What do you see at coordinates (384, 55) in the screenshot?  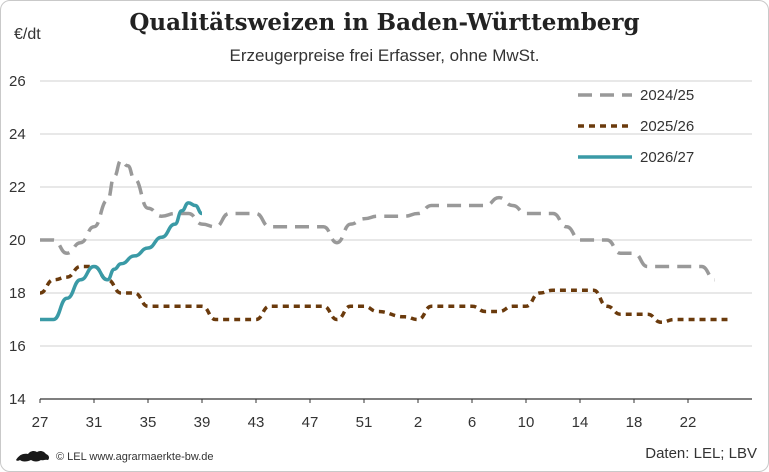 I see `chart-subtitle: Erzeugerpreise frei Erfasser, ohne MwSt.` at bounding box center [384, 55].